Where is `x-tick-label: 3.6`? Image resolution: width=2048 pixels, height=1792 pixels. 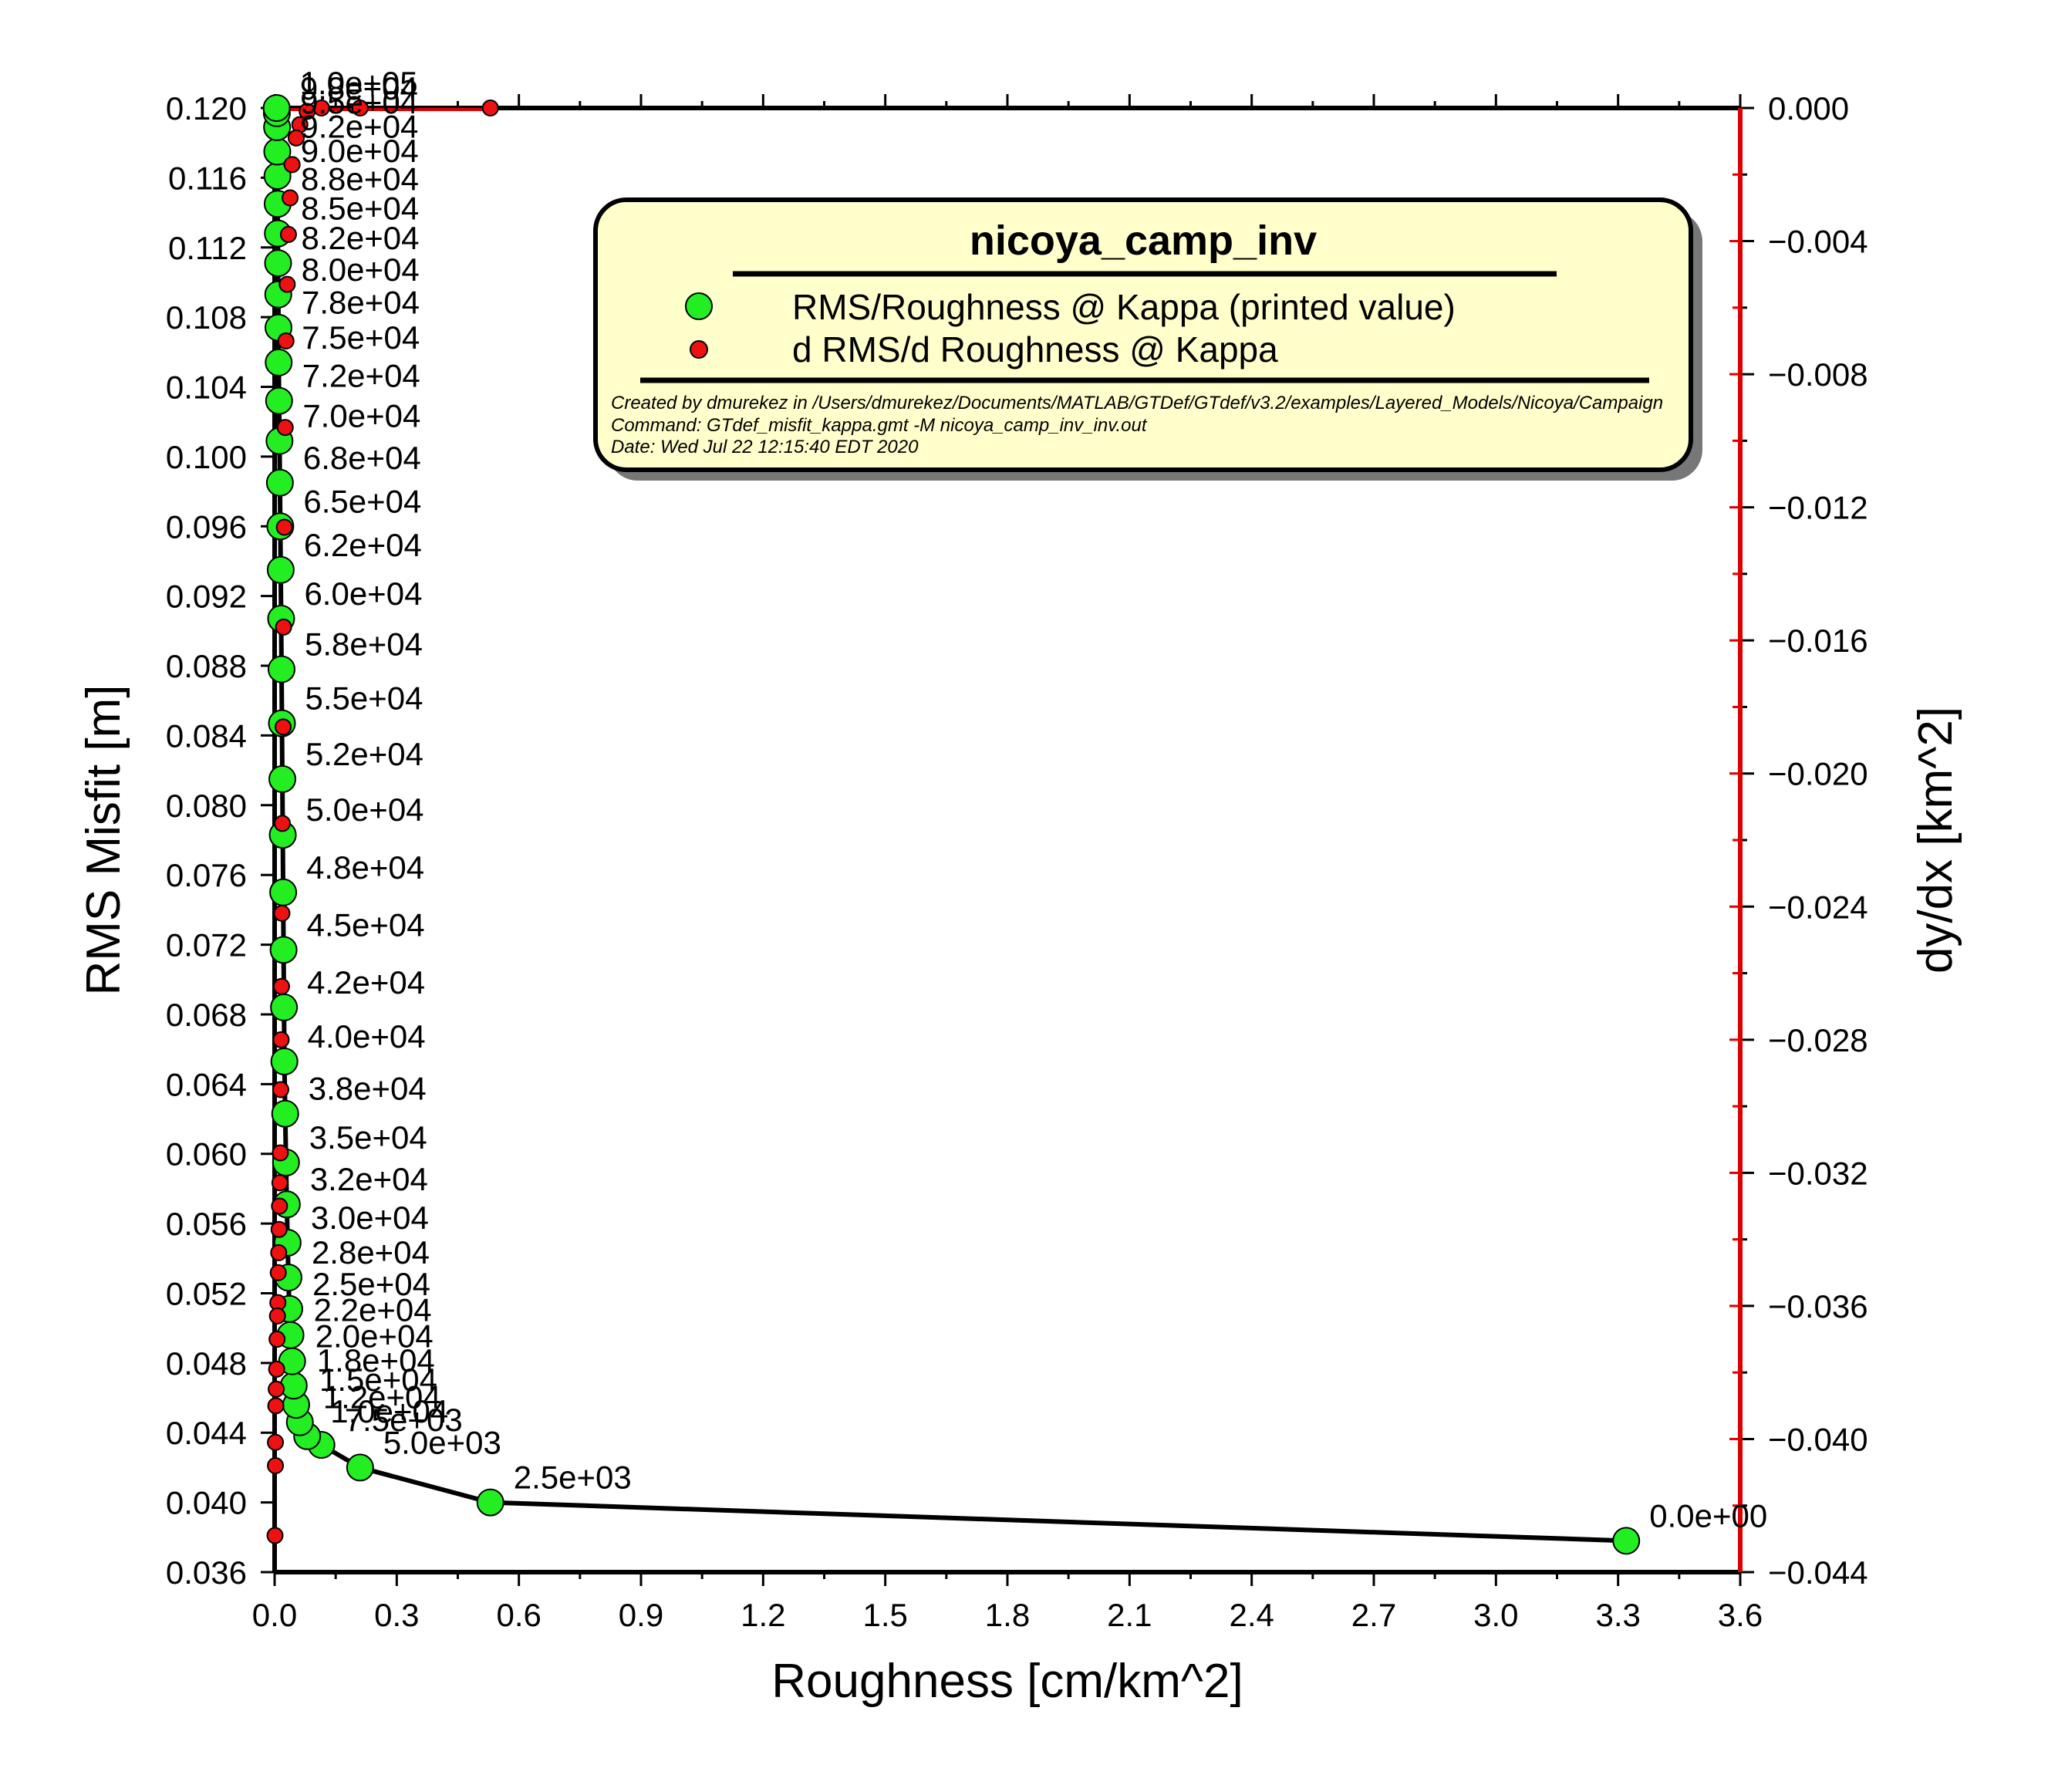
x-tick-label: 3.6 is located at coordinates (1740, 1615).